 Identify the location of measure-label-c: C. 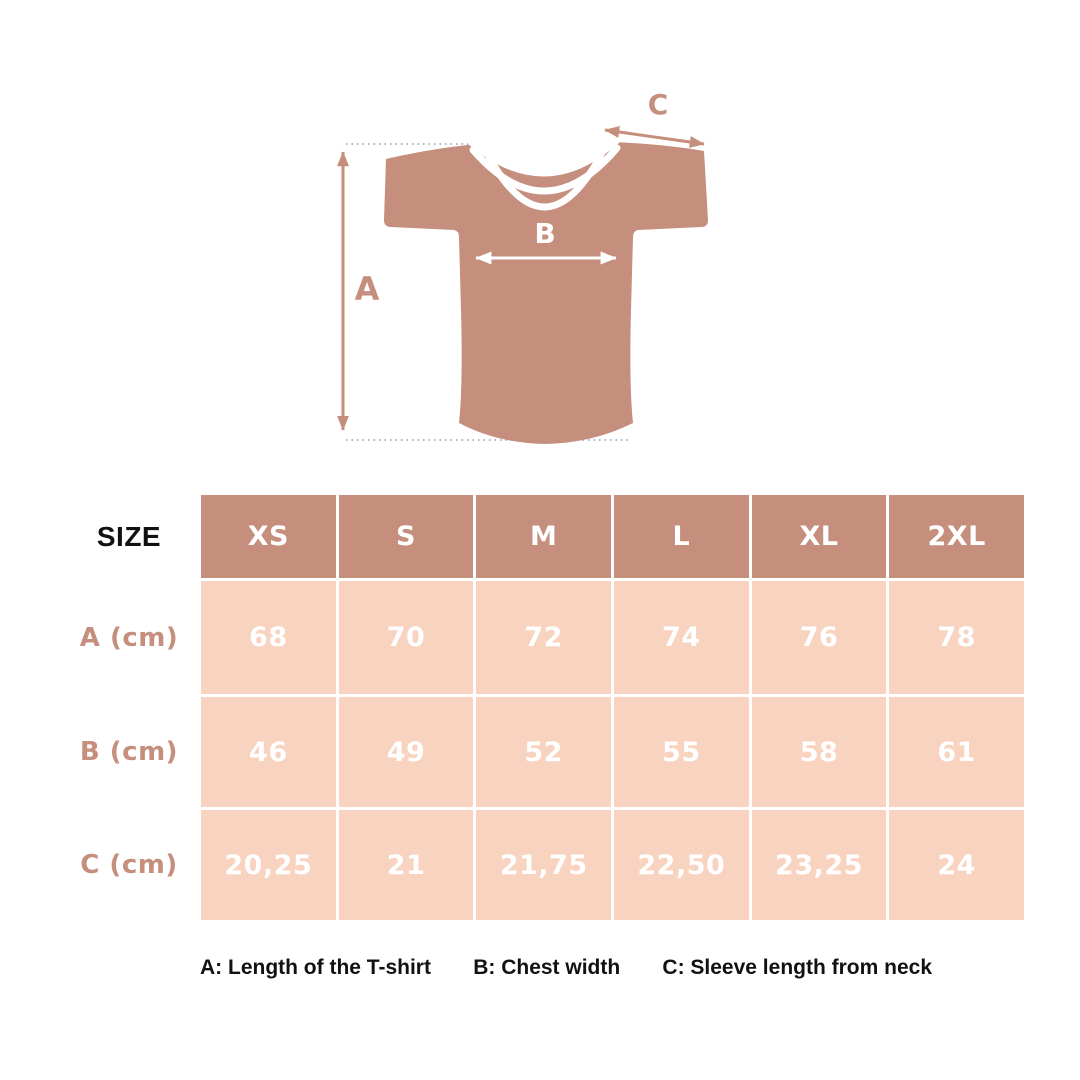
(658, 104).